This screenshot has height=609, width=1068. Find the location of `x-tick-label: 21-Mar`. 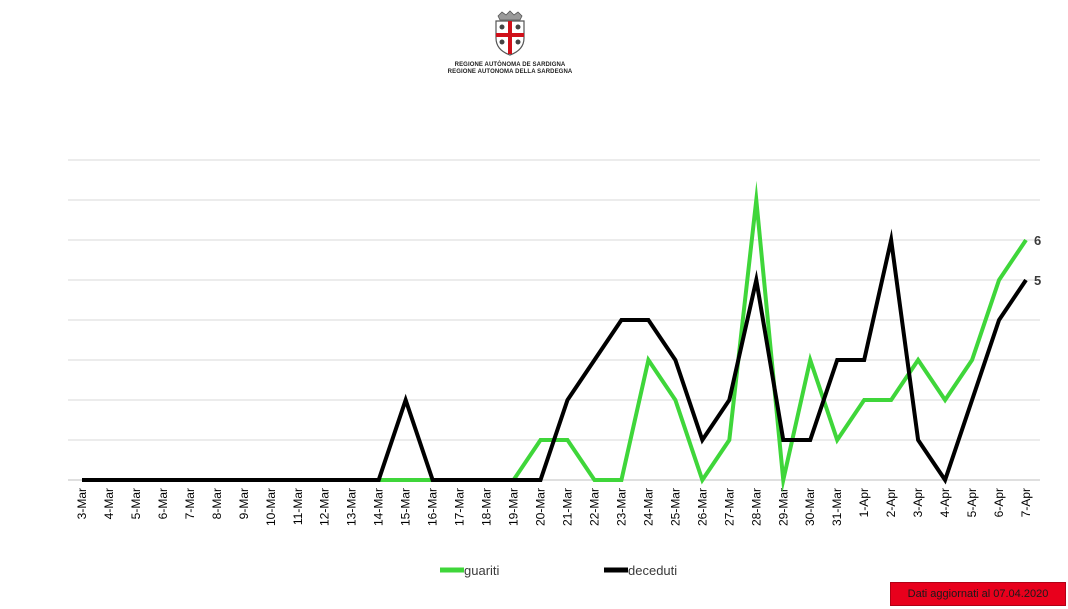

x-tick-label: 21-Mar is located at coordinates (567, 507).